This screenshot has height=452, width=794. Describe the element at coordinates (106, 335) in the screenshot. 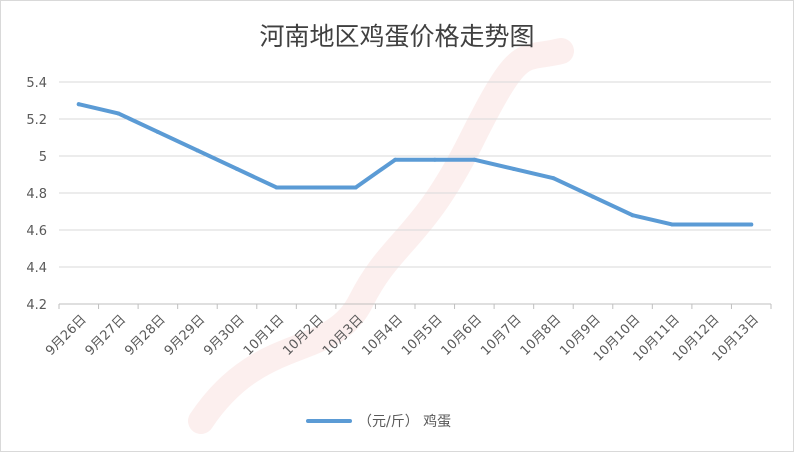

I see `x-tick-label: 9月27日` at that location.